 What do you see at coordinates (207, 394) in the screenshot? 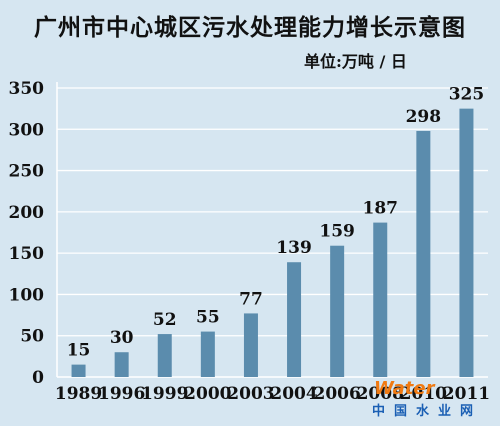
I see `x-tick-label: 2000` at bounding box center [207, 394].